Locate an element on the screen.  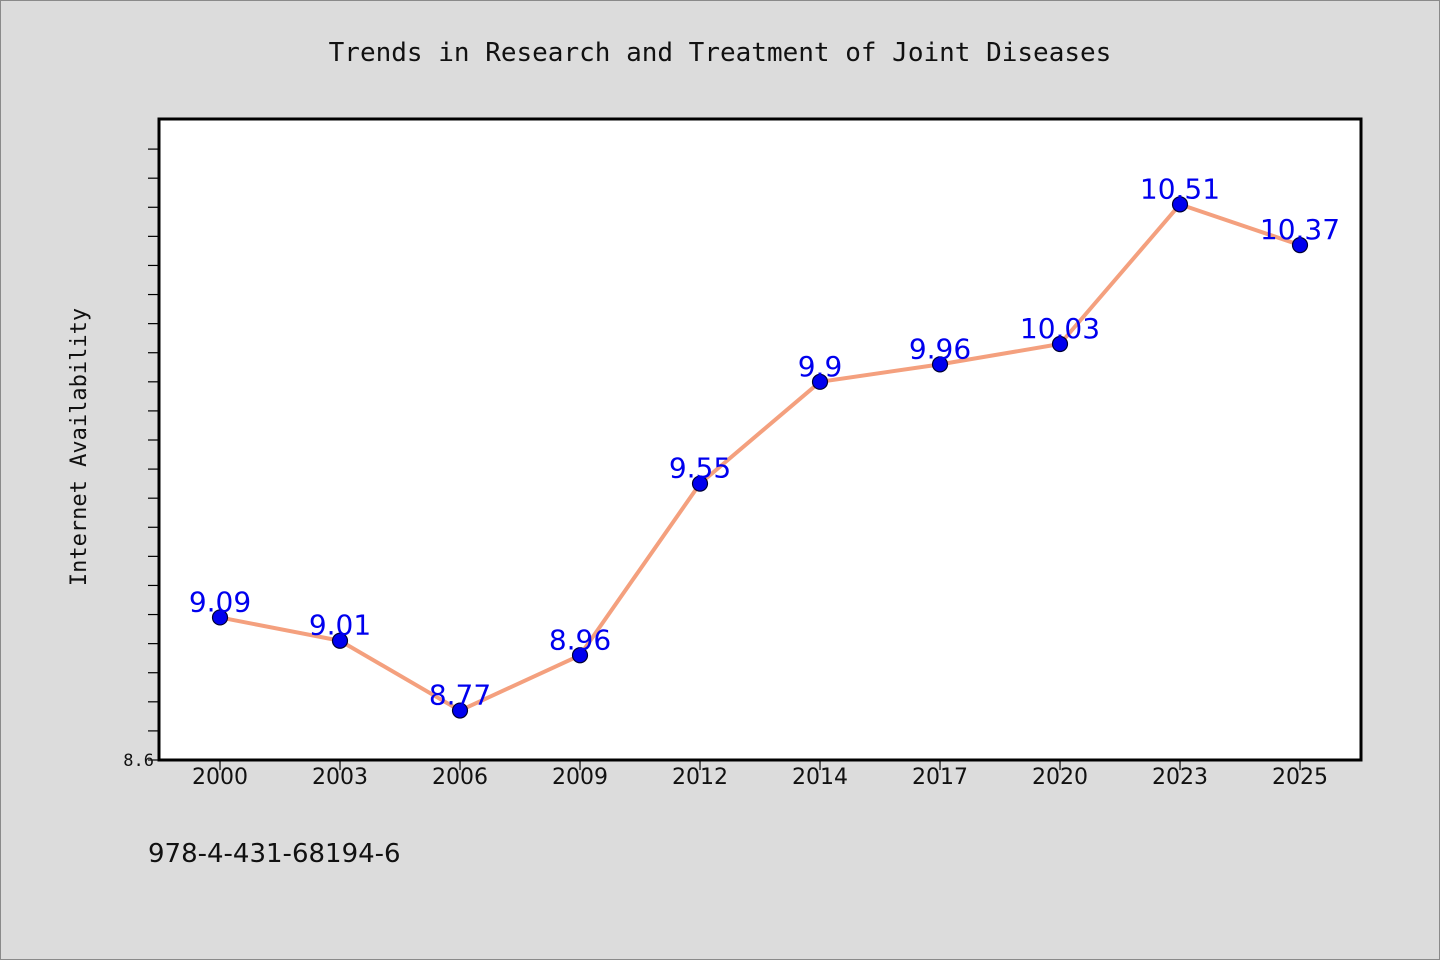
x-axis-ticks: 2000 2003 2006 2009 2012 2014 2017 2020 2023 2025 is located at coordinates (760, 775).